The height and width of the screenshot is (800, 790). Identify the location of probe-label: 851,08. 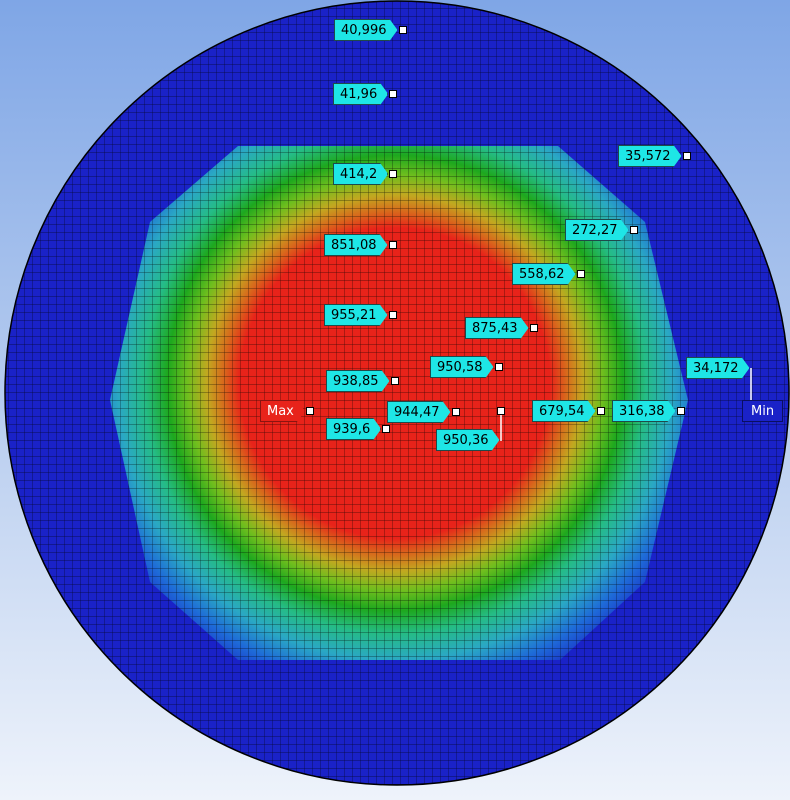
(360, 245).